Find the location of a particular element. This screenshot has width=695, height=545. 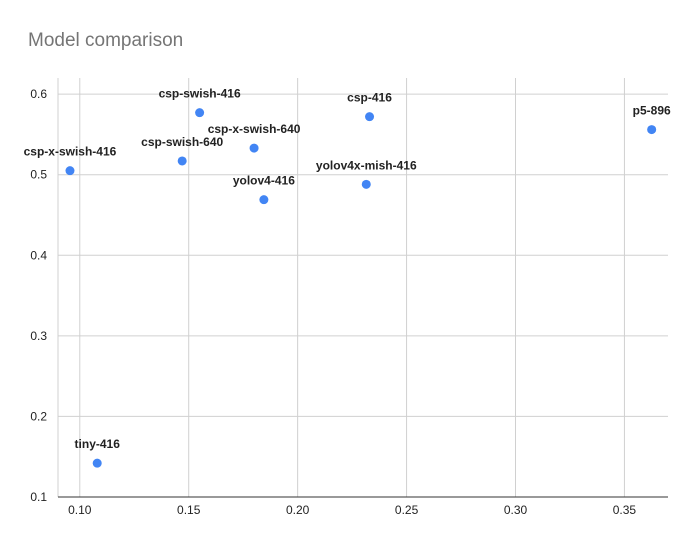

x-tick-label: 0.25 is located at coordinates (407, 510).